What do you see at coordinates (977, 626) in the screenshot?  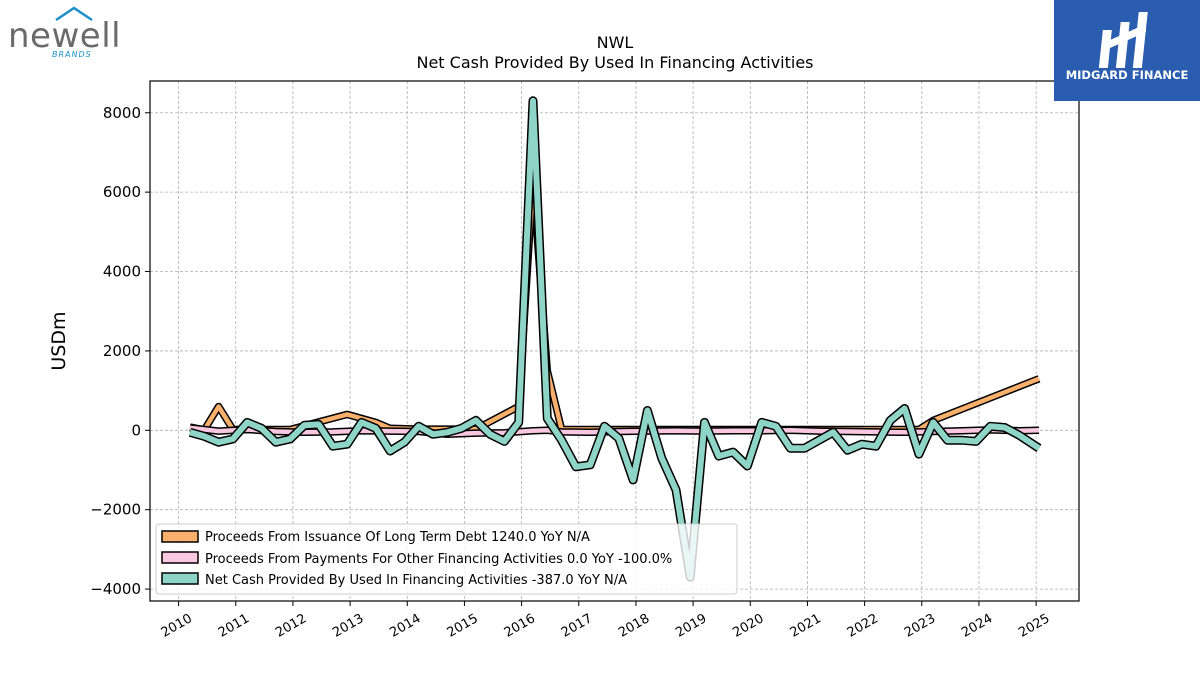 I see `x-tick-label: 2024` at bounding box center [977, 626].